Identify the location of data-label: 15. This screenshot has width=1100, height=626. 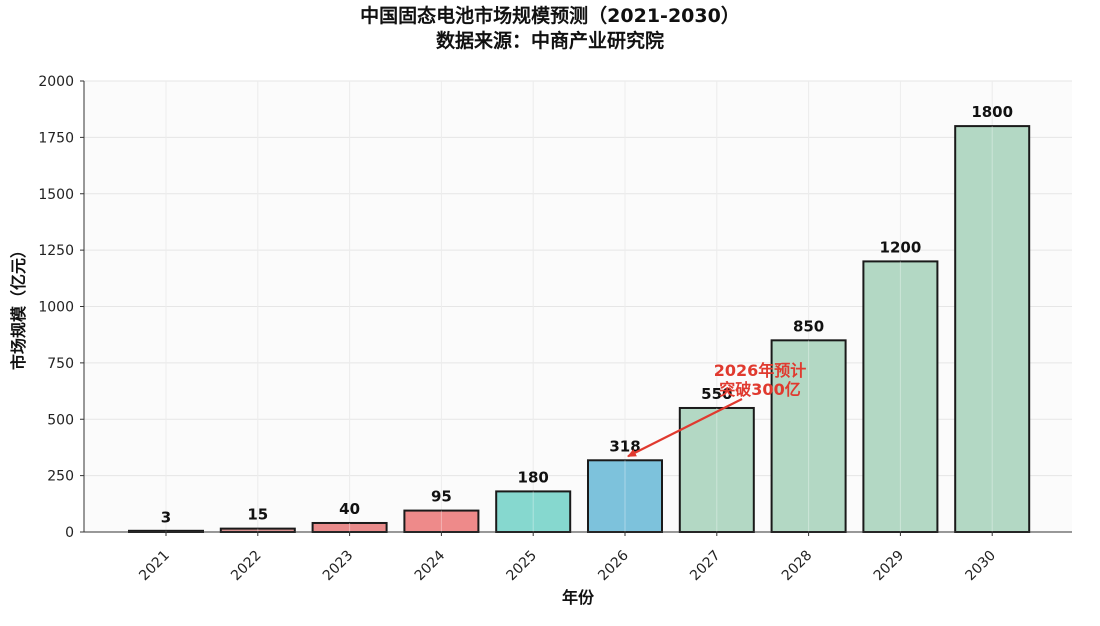
(257, 515).